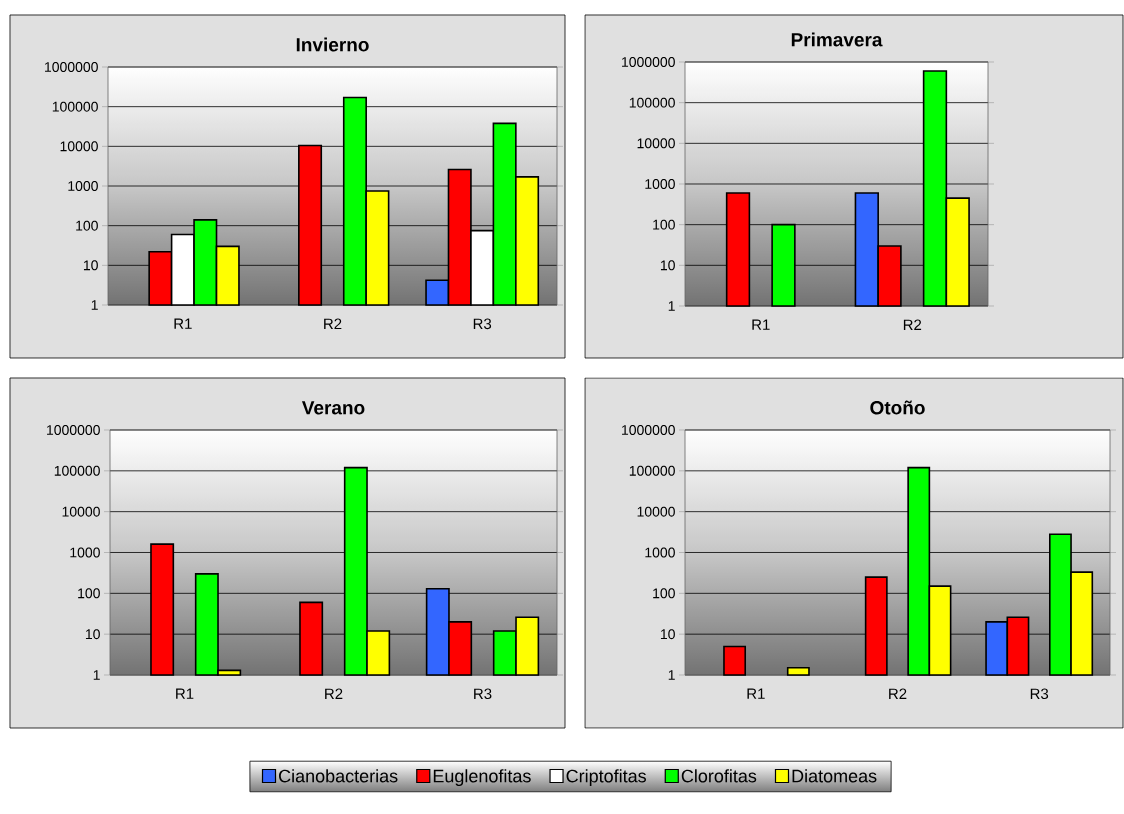  I want to click on legend-label: Euglenofitas, so click(482, 777).